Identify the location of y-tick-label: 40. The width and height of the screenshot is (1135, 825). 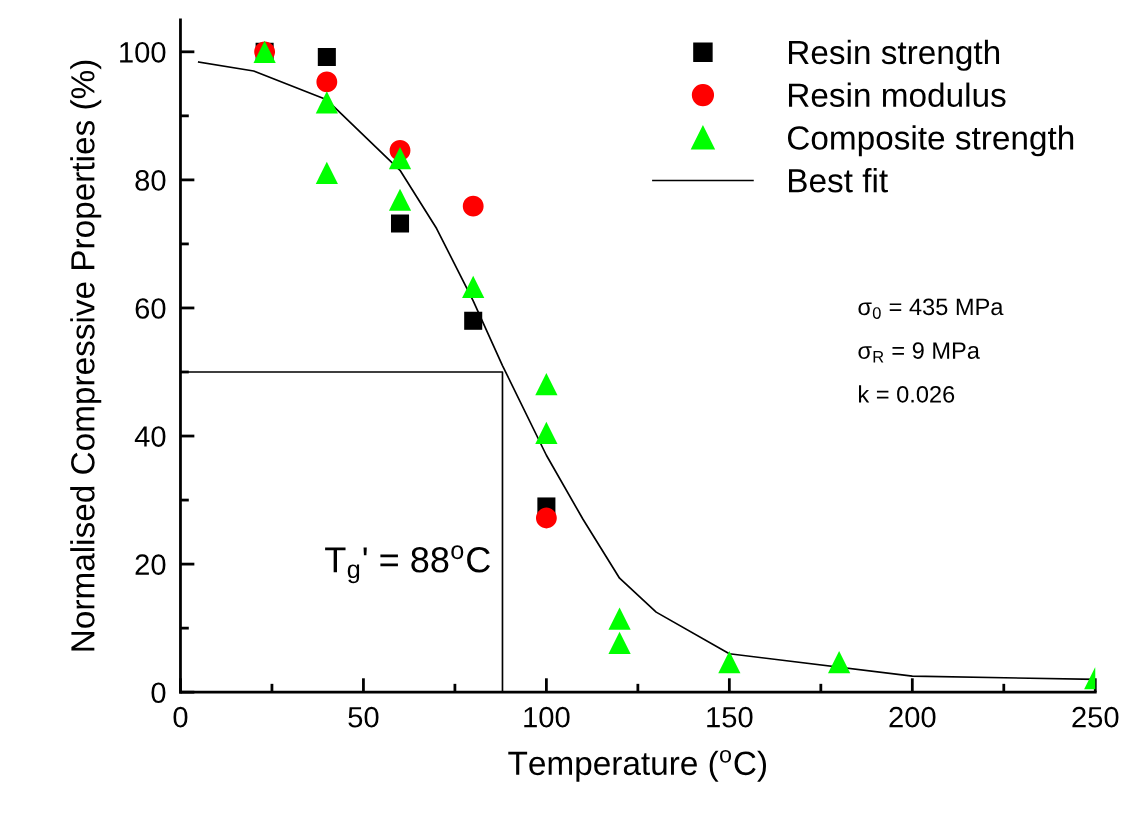
(150, 436).